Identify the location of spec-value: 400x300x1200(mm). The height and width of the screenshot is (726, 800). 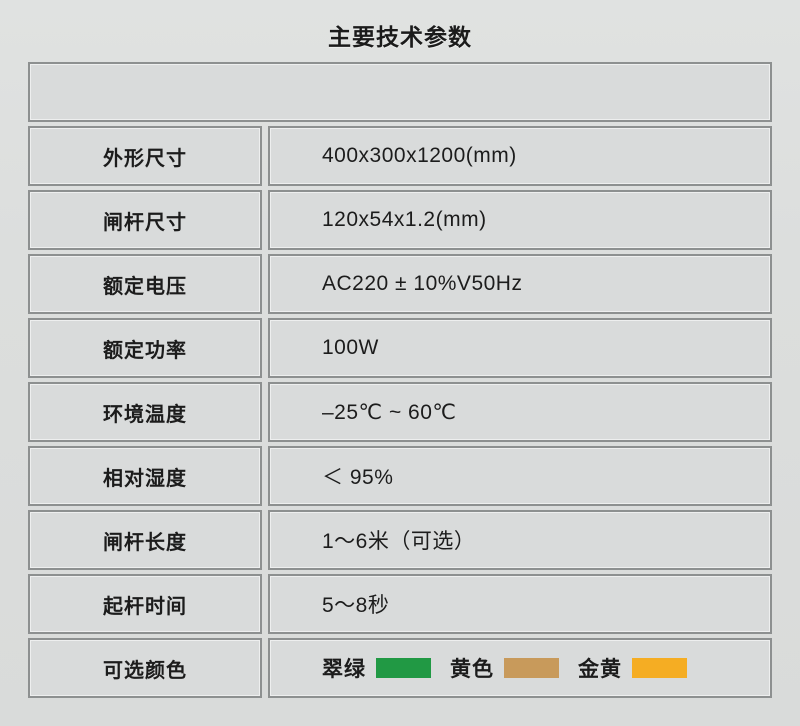
(520, 156).